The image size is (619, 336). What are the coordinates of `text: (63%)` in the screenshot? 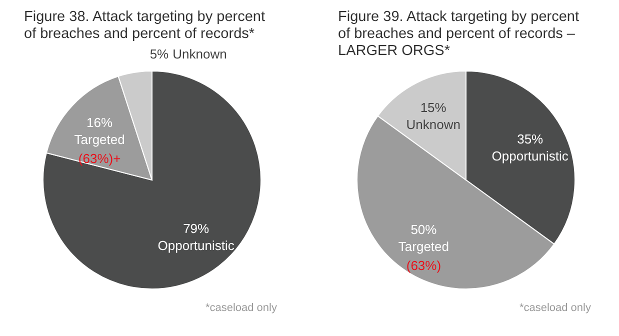 It's located at (424, 266).